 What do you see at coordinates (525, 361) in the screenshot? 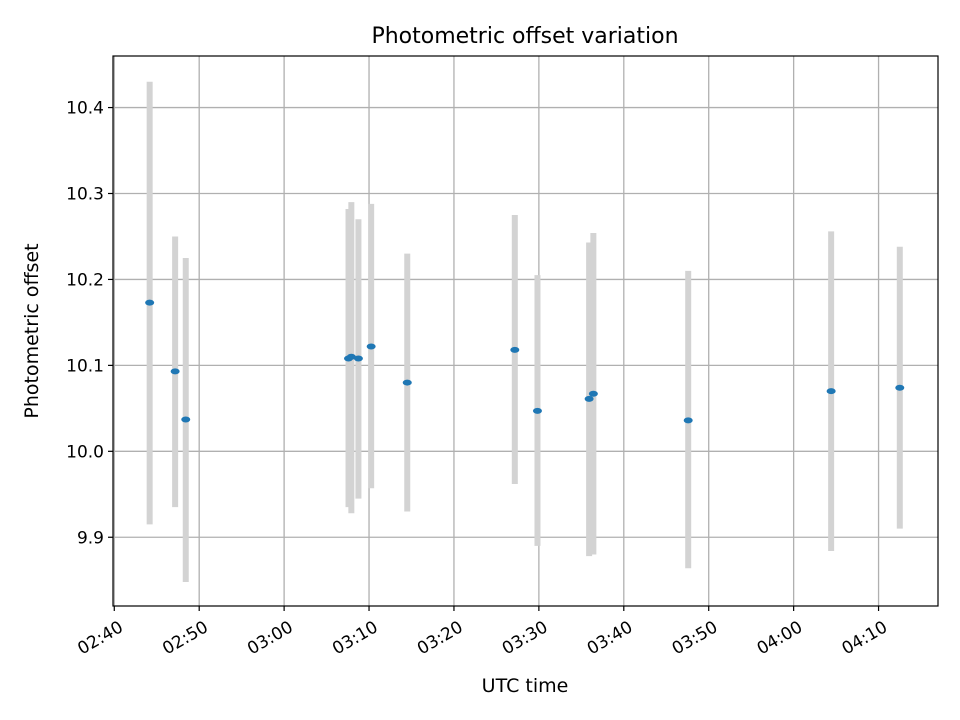
I see `data-points` at bounding box center [525, 361].